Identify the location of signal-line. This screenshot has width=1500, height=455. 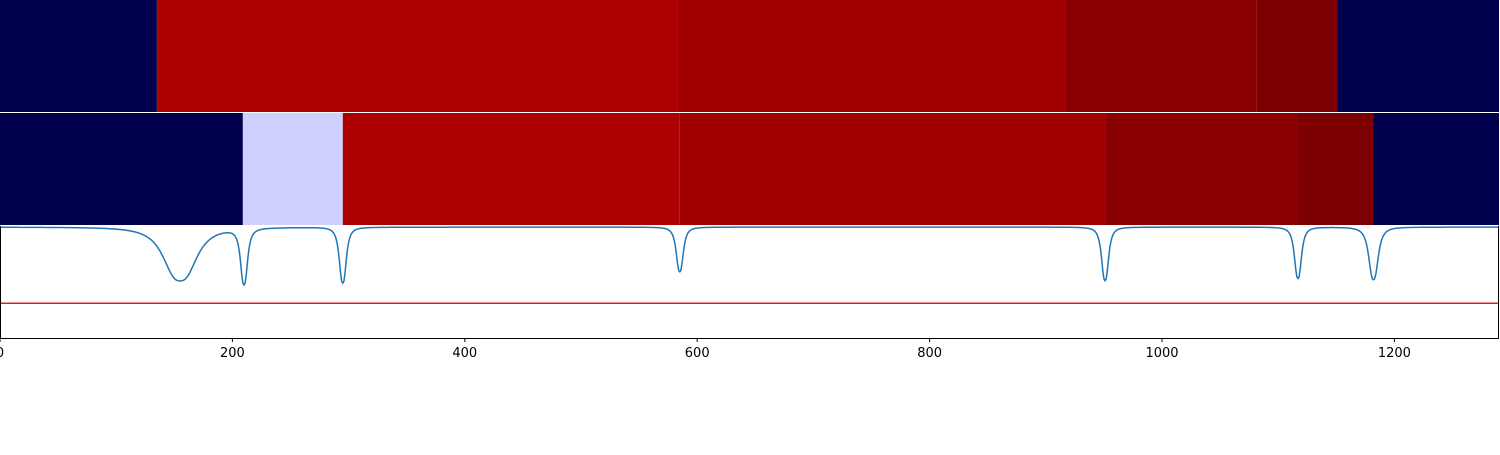
(749, 256).